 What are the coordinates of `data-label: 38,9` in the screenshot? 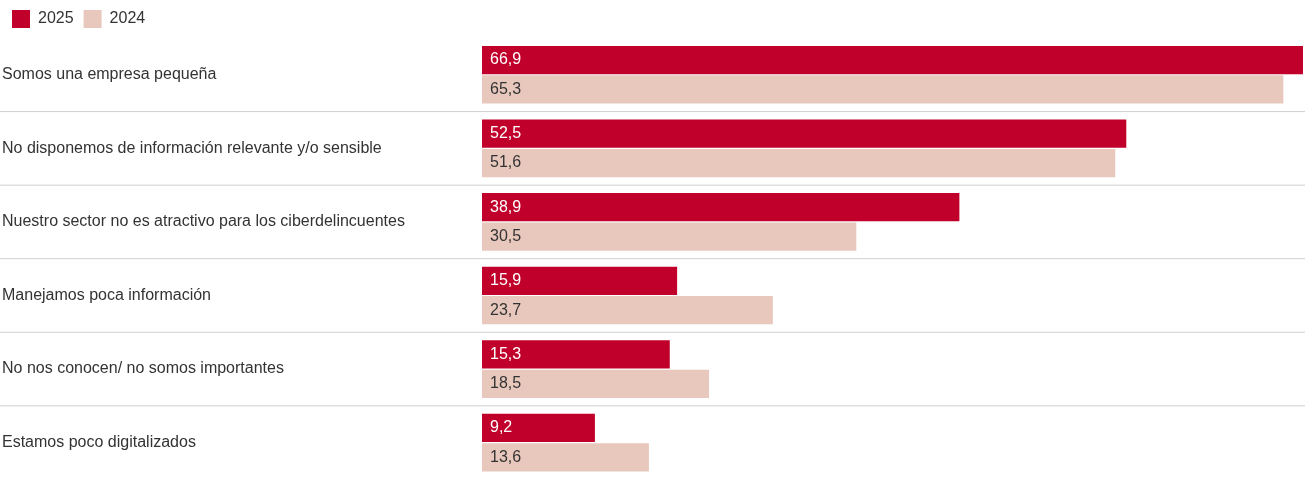 It's located at (506, 206).